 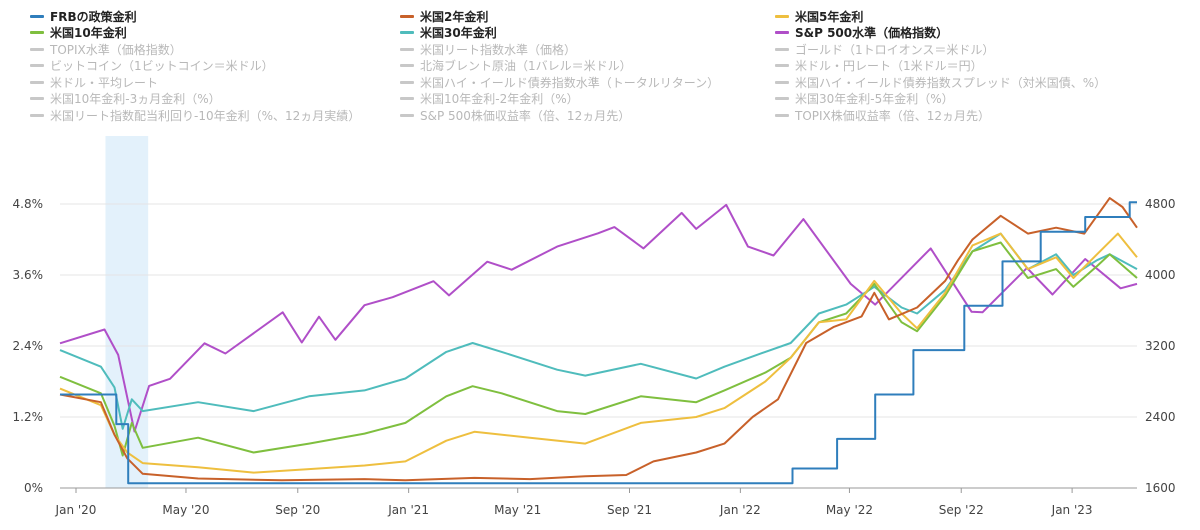 I want to click on legend-label: 米ドル・円レート（1米ドル＝円）, so click(x=889, y=66).